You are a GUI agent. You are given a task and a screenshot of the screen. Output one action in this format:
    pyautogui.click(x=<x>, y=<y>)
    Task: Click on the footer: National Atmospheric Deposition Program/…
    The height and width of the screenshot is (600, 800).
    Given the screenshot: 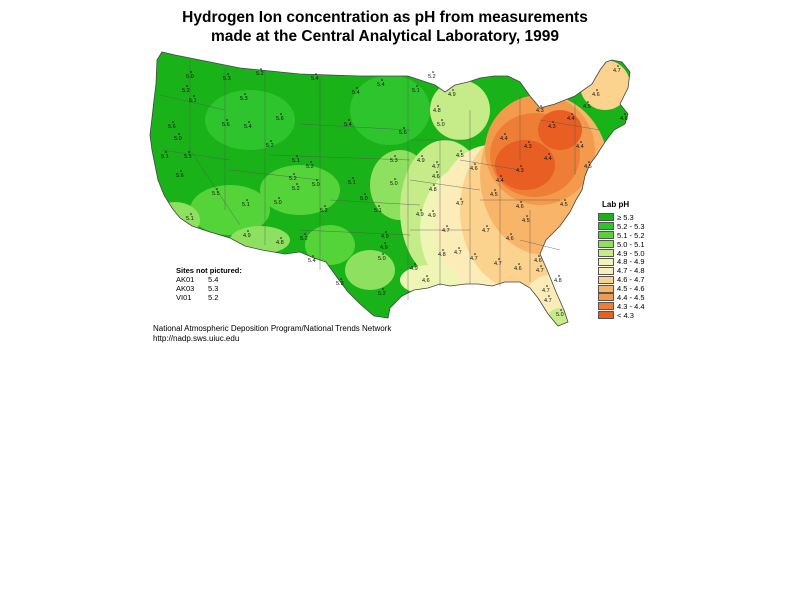 What is the action you would take?
    pyautogui.click(x=272, y=334)
    